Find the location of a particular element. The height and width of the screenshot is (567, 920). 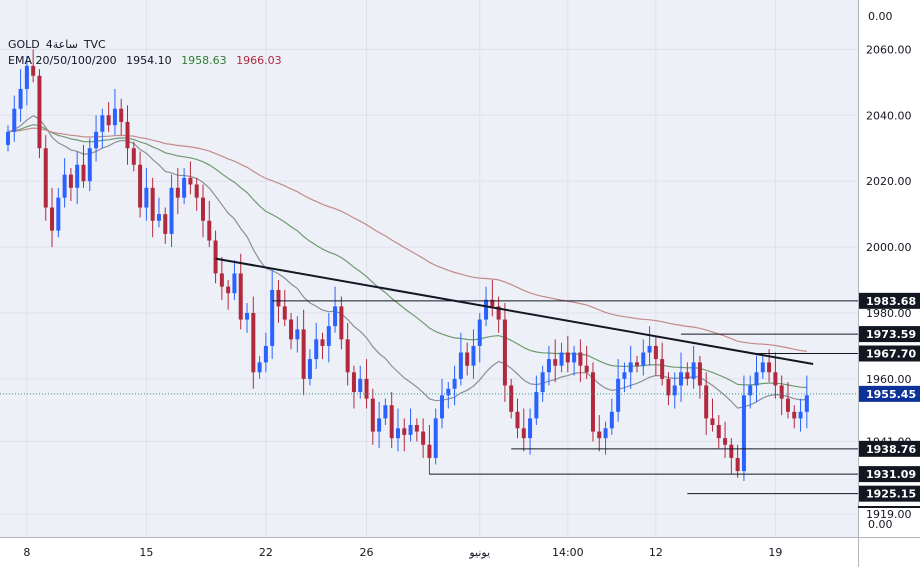

trendline is located at coordinates (514, 311).